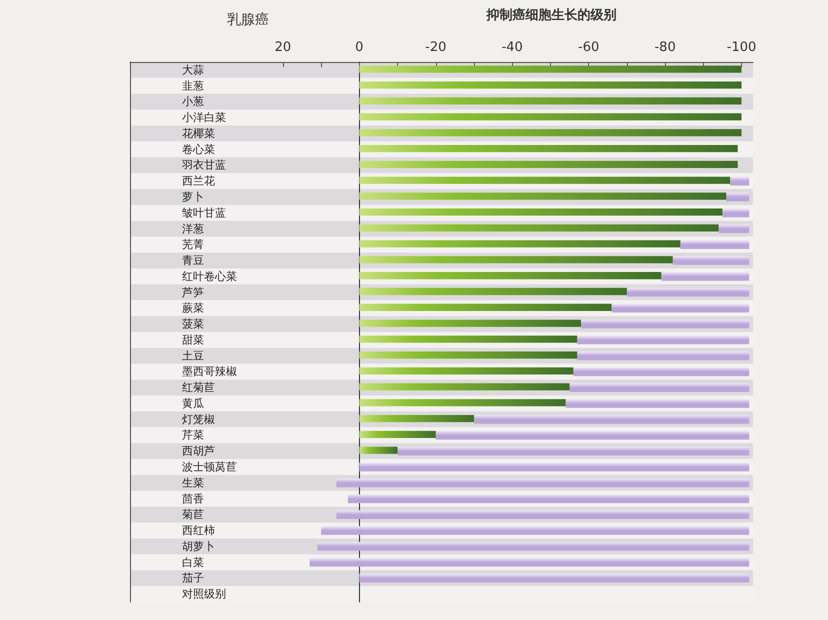  What do you see at coordinates (193, 245) in the screenshot?
I see `y-tick-label: 芜菁` at bounding box center [193, 245].